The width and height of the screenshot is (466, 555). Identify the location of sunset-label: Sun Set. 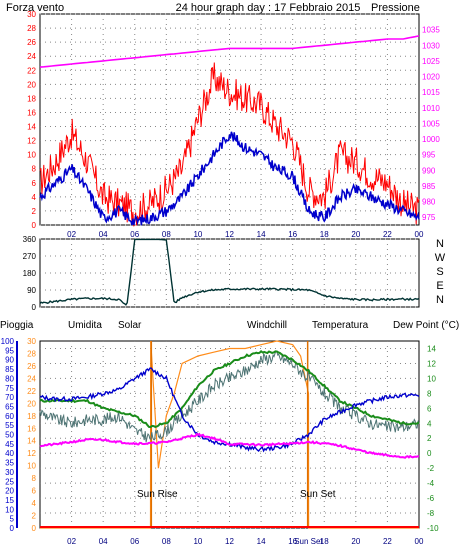
(318, 494).